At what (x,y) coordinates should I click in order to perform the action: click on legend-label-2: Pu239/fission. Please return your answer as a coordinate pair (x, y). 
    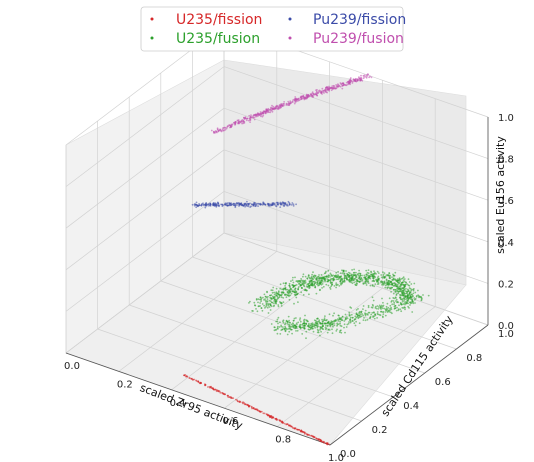
    Looking at the image, I should click on (359, 20).